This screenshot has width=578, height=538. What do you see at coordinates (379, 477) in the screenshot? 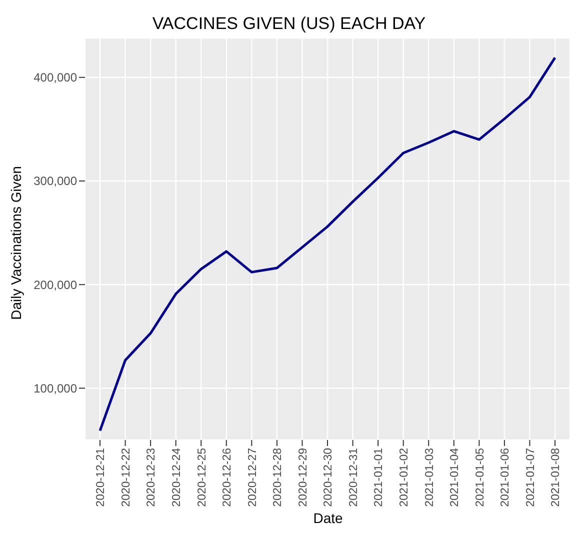
I see `x-tick-label: 2021-01-01` at bounding box center [379, 477].